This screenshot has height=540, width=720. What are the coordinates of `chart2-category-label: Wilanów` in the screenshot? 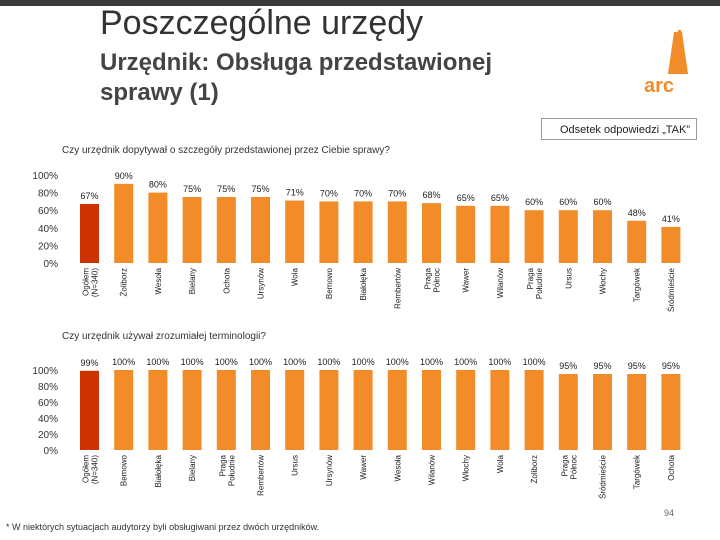 It's located at (432, 470).